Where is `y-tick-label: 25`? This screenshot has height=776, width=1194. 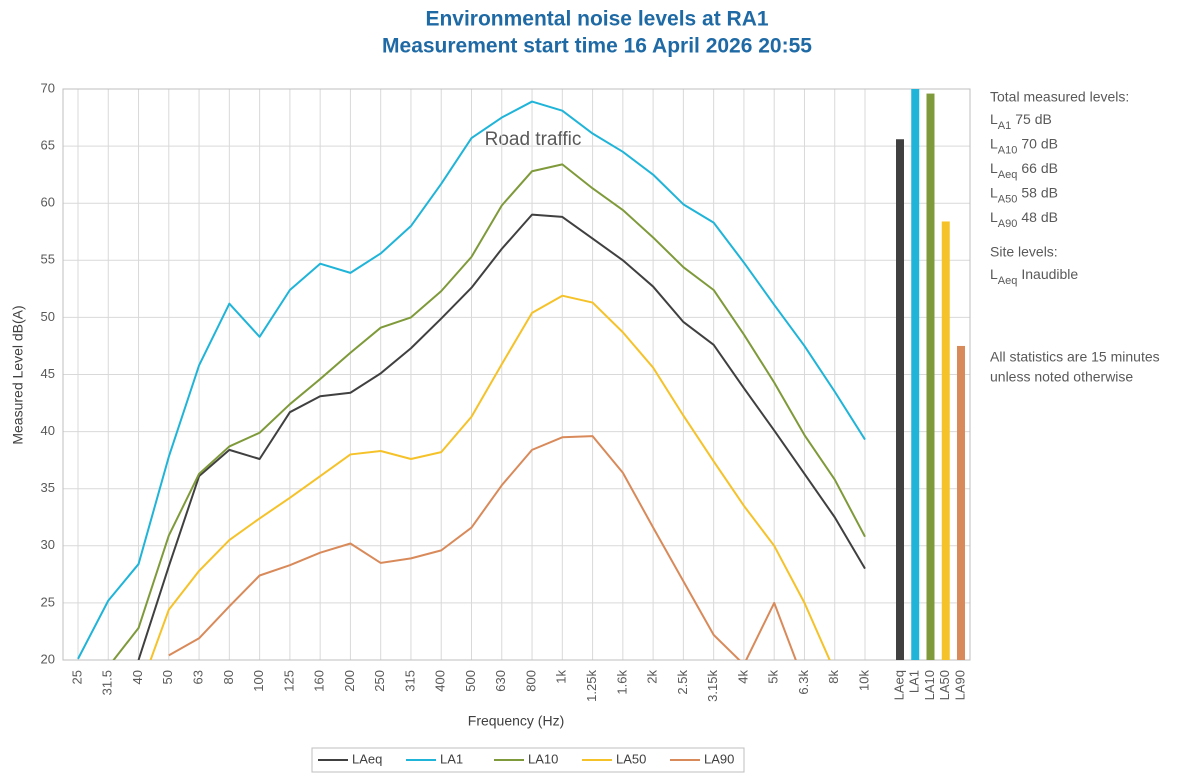
y-tick-label: 25 is located at coordinates (48, 601).